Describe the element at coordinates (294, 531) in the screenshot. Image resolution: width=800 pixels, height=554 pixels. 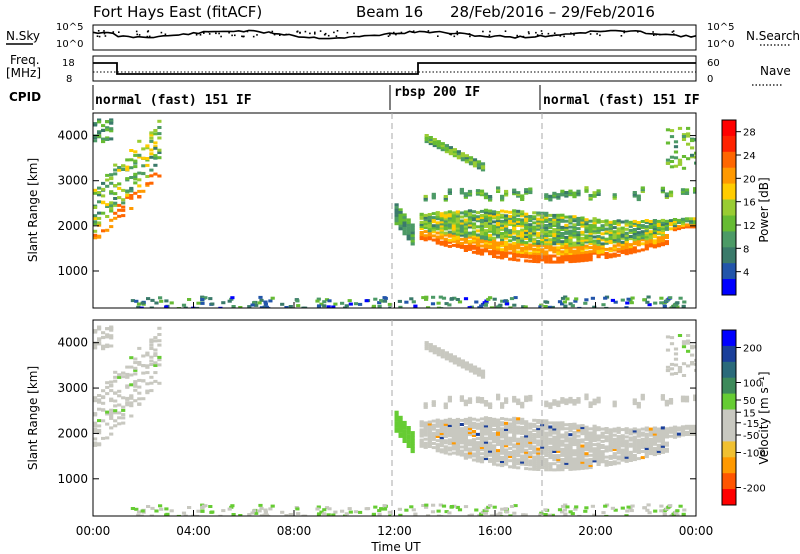
I see `x-tick-label: 08:00` at that location.